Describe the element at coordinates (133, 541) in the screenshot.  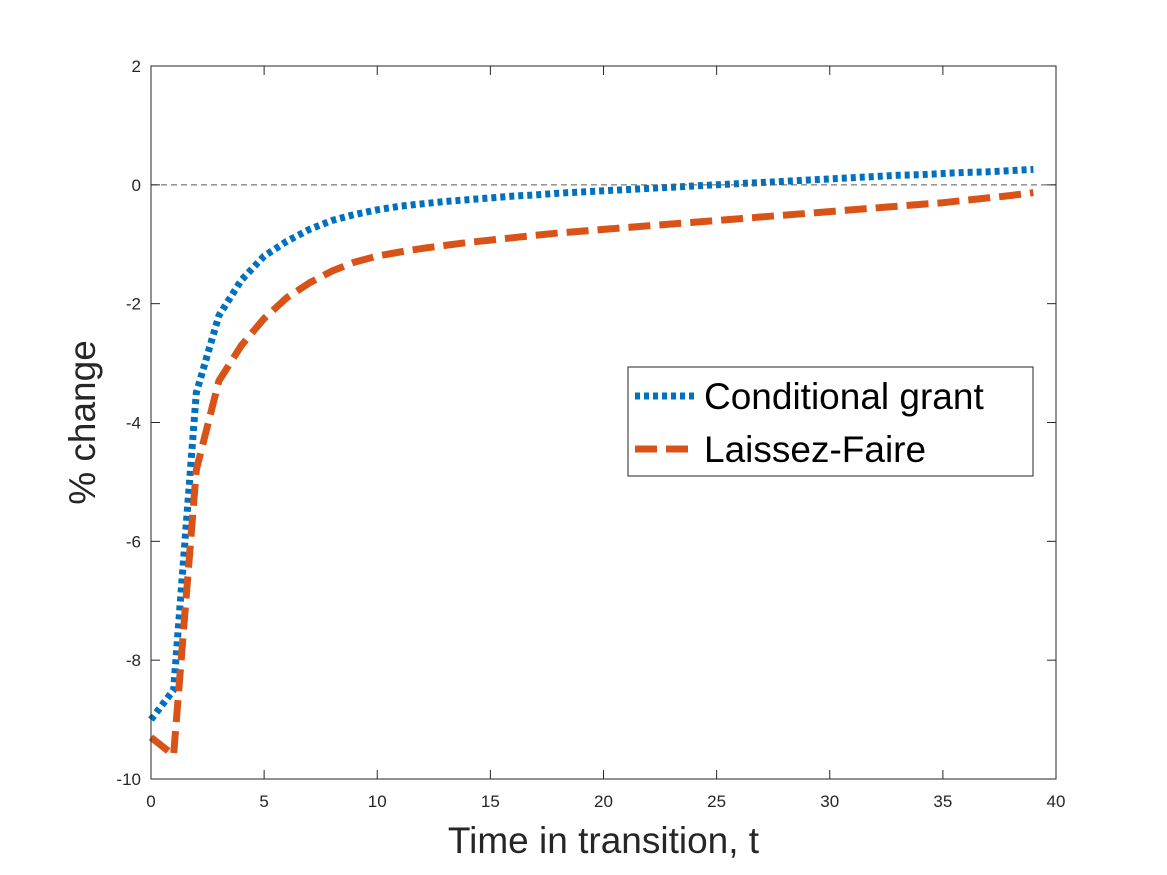
I see `y-tick-label: -6` at that location.